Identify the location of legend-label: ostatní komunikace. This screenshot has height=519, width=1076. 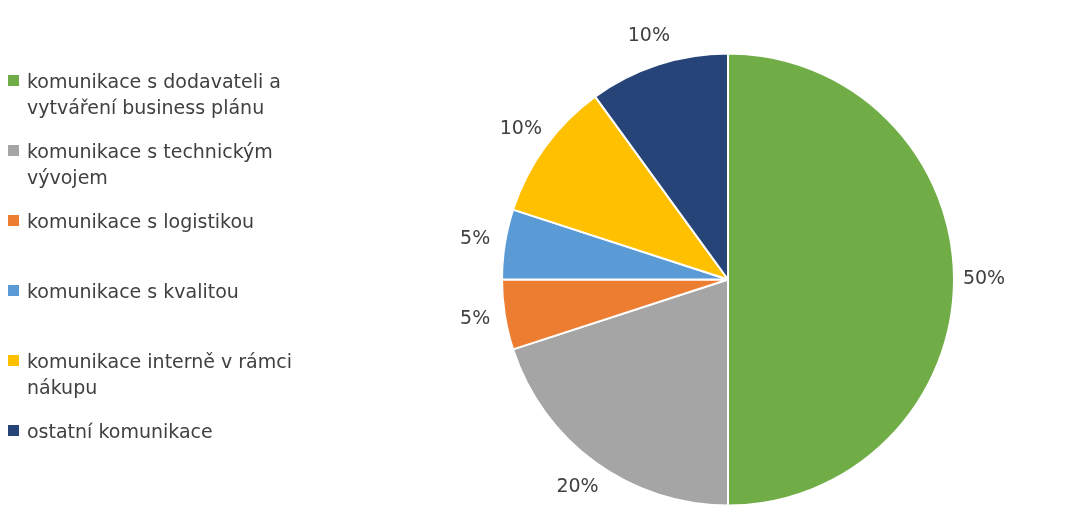
(120, 431).